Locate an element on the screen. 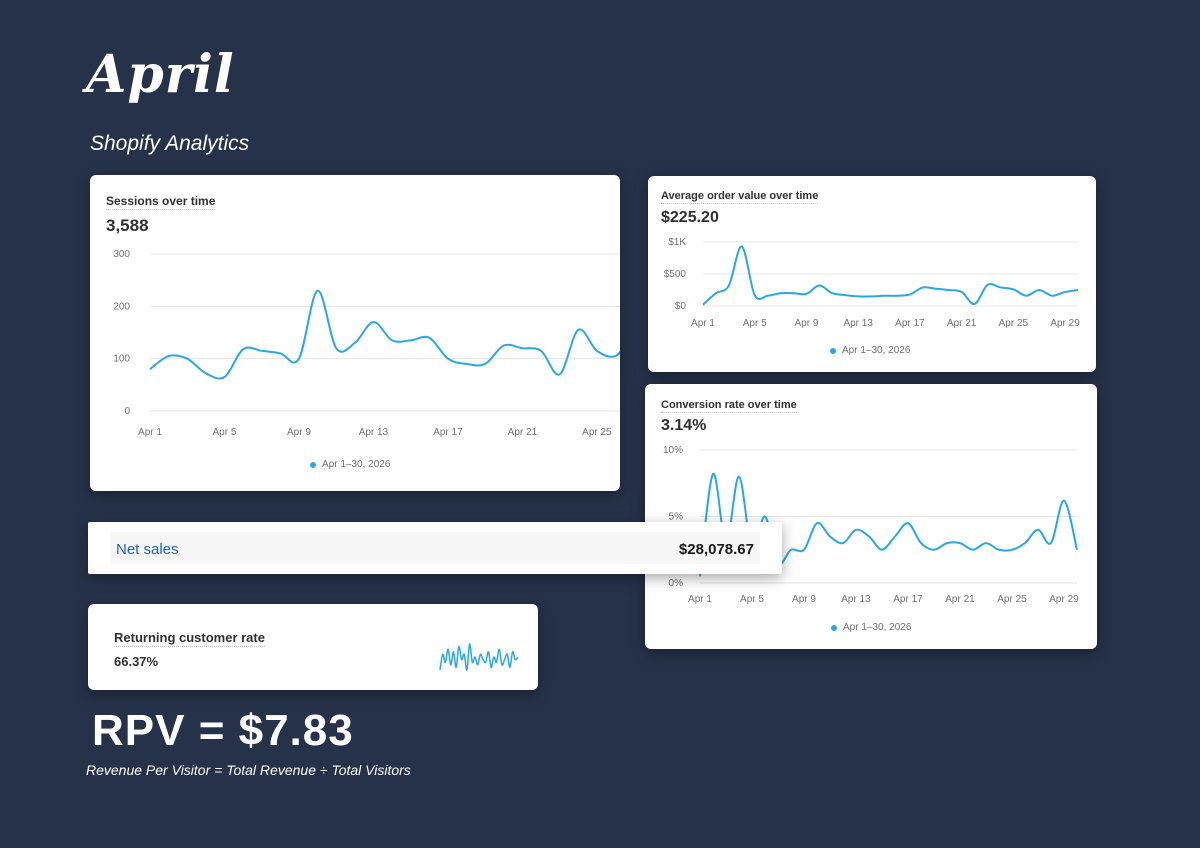 Image resolution: width=1200 pixels, height=848 pixels. sessions-legend-label: Apr 1–30, 2026 is located at coordinates (356, 464).